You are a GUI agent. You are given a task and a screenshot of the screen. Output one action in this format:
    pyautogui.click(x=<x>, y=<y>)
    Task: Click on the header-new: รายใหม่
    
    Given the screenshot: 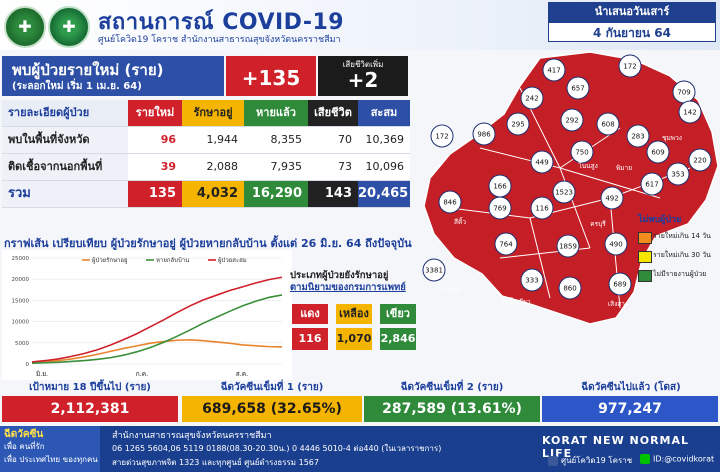 What is the action you would take?
    pyautogui.click(x=155, y=113)
    